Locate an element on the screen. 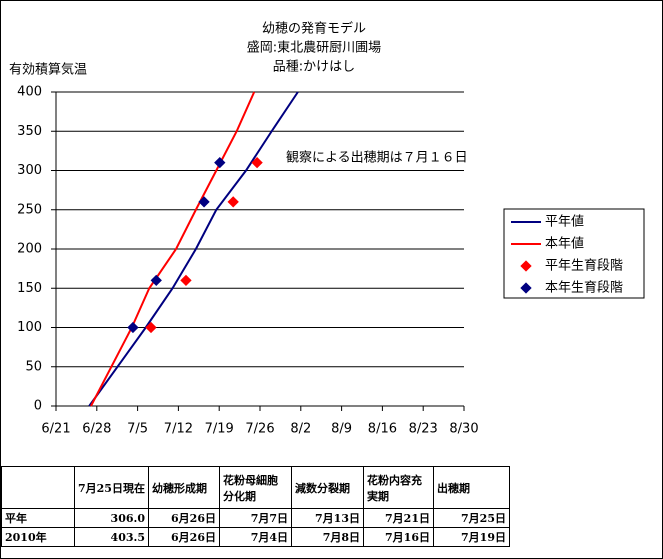 This screenshot has width=663, height=559. y-tick-label: 150 is located at coordinates (29, 288).